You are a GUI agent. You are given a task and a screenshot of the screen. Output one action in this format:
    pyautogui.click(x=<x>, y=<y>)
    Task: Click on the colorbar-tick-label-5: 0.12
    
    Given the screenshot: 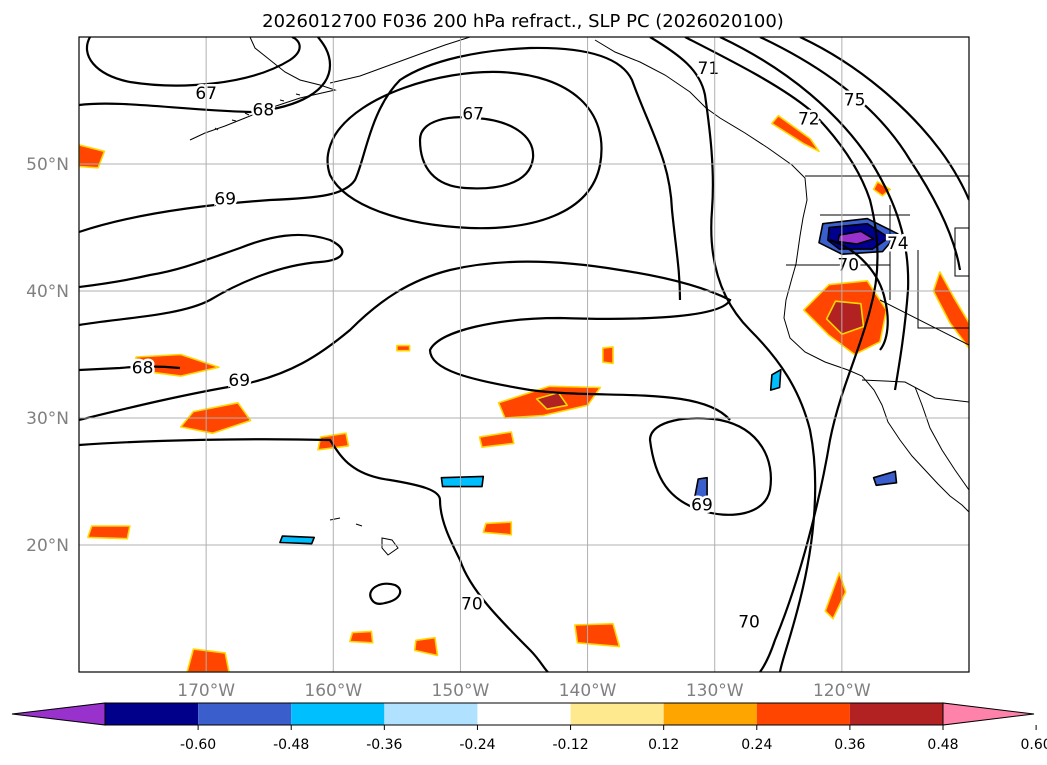 What is the action you would take?
    pyautogui.click(x=663, y=745)
    